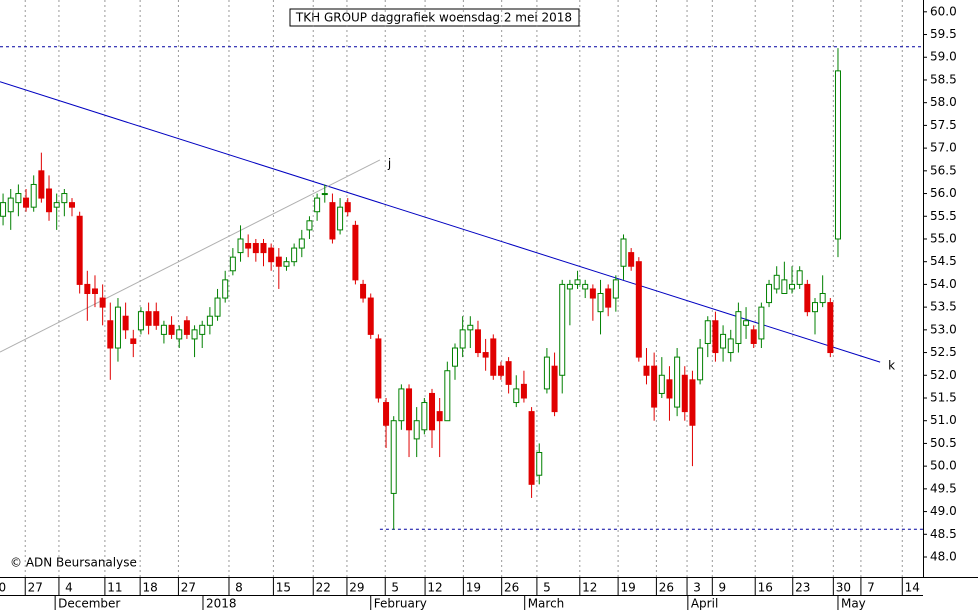  Describe the element at coordinates (843, 588) in the screenshot. I see `x-tick-label: 30` at that location.